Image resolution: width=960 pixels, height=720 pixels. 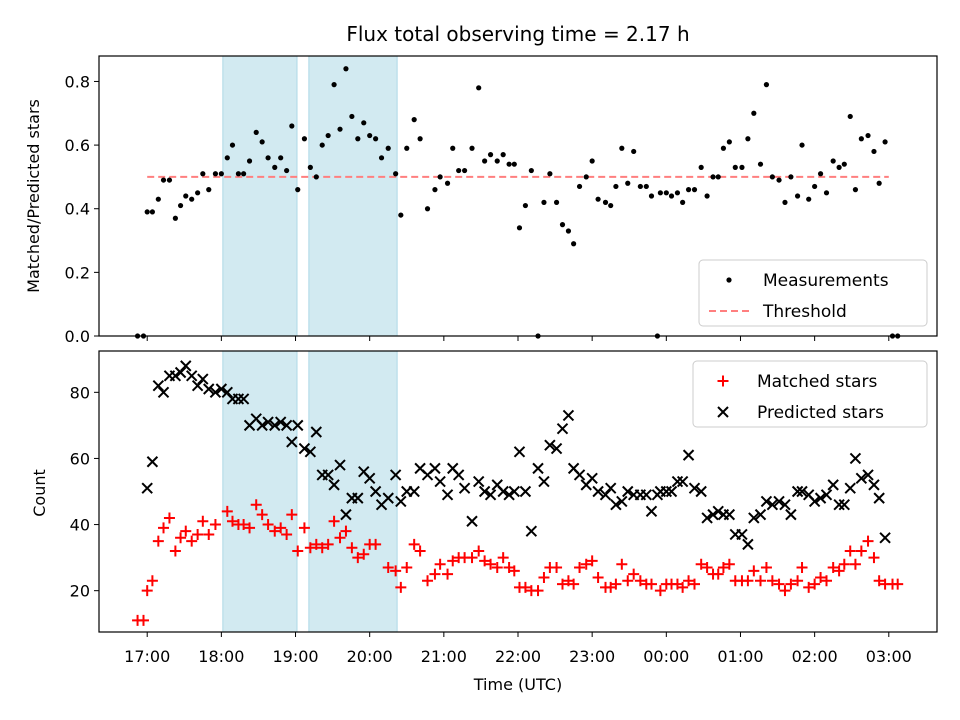 What do you see at coordinates (221, 656) in the screenshot?
I see `x-tick-label: 18:00` at bounding box center [221, 656].